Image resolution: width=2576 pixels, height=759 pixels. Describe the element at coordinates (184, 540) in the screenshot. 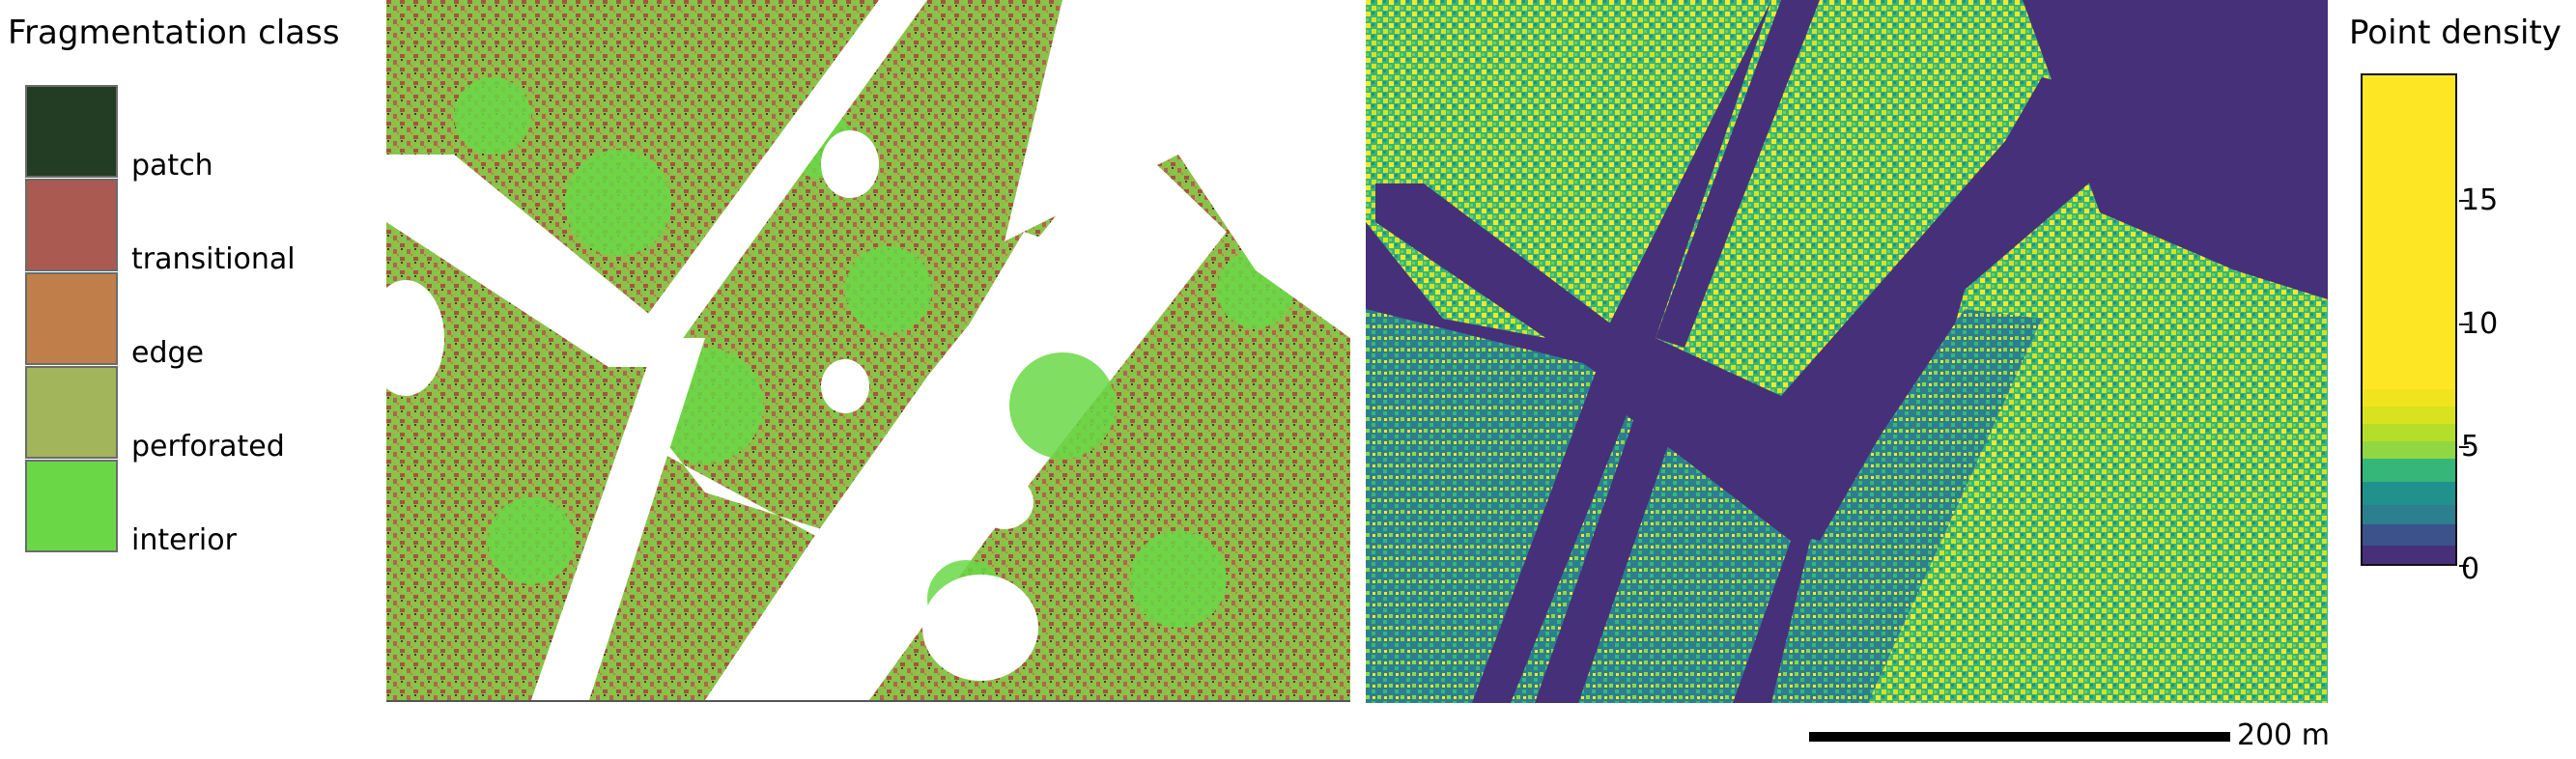

I see `legend-label-interior: interior` at that location.